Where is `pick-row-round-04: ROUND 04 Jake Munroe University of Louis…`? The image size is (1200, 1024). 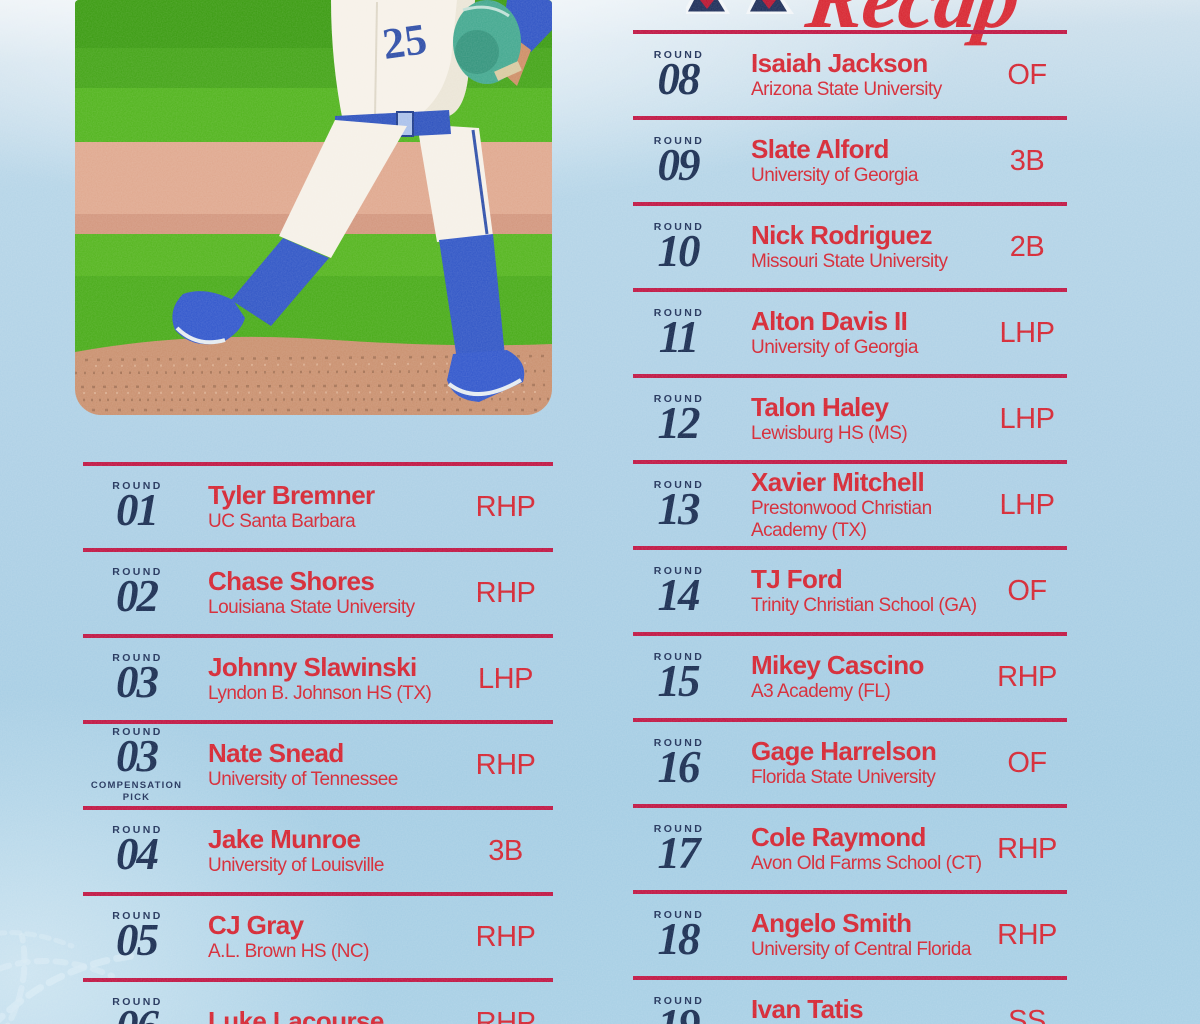 pick-row-round-04: ROUND 04 Jake Munroe University of Louis… is located at coordinates (318, 849).